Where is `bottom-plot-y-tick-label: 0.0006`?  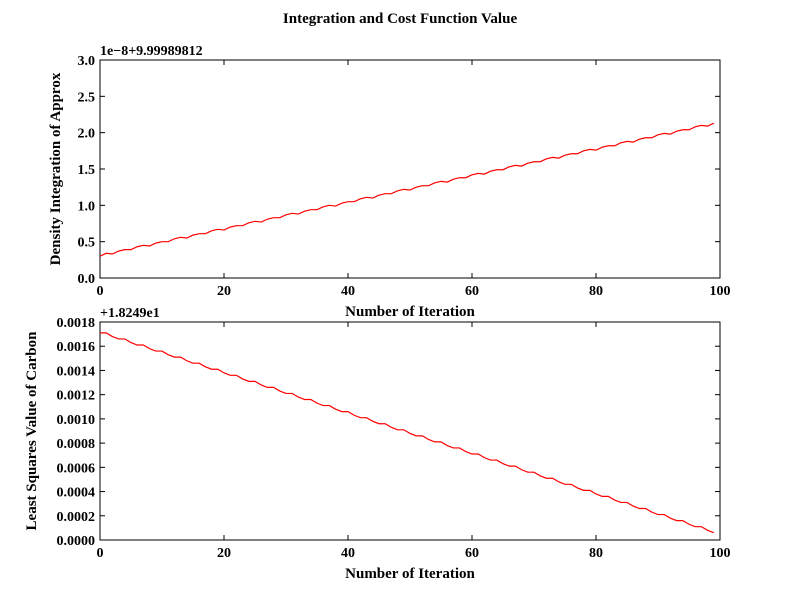 bottom-plot-y-tick-label: 0.0006 is located at coordinates (76, 468).